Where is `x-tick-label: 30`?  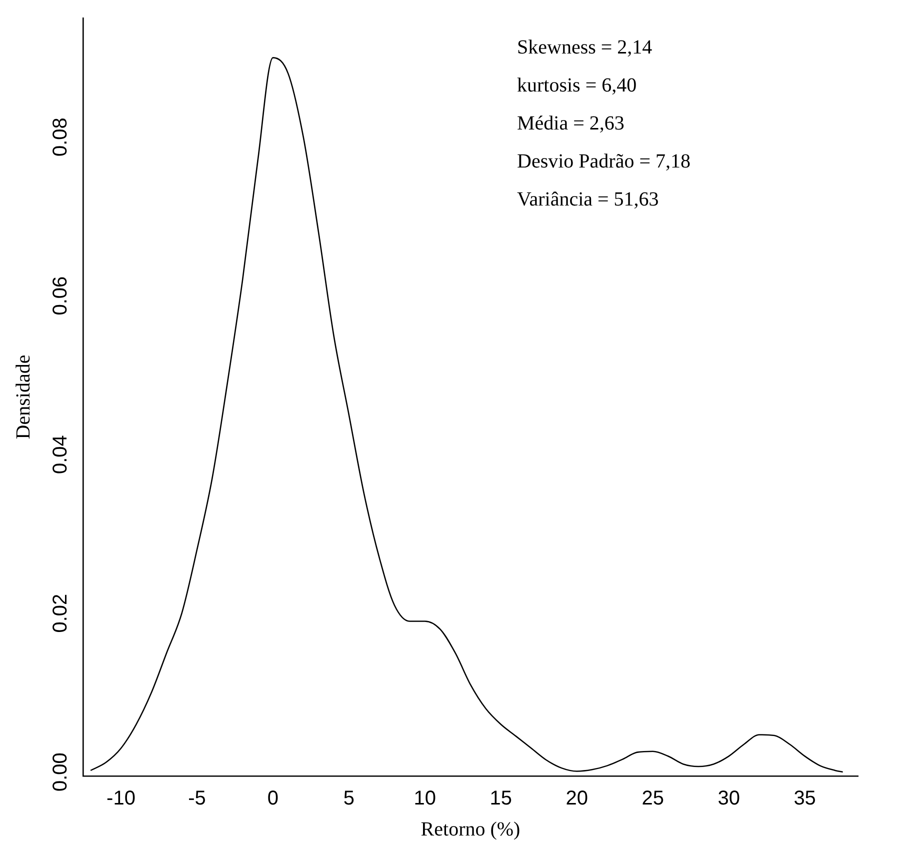
x-tick-label: 30 is located at coordinates (729, 799).